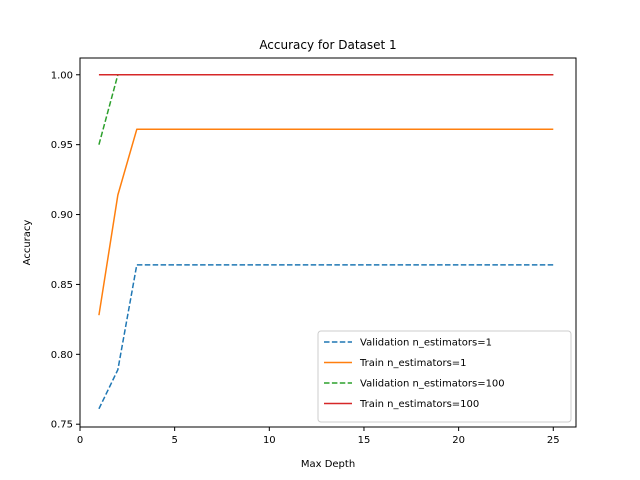 The image size is (640, 480). Describe the element at coordinates (364, 440) in the screenshot. I see `x-tick-label: 15` at that location.